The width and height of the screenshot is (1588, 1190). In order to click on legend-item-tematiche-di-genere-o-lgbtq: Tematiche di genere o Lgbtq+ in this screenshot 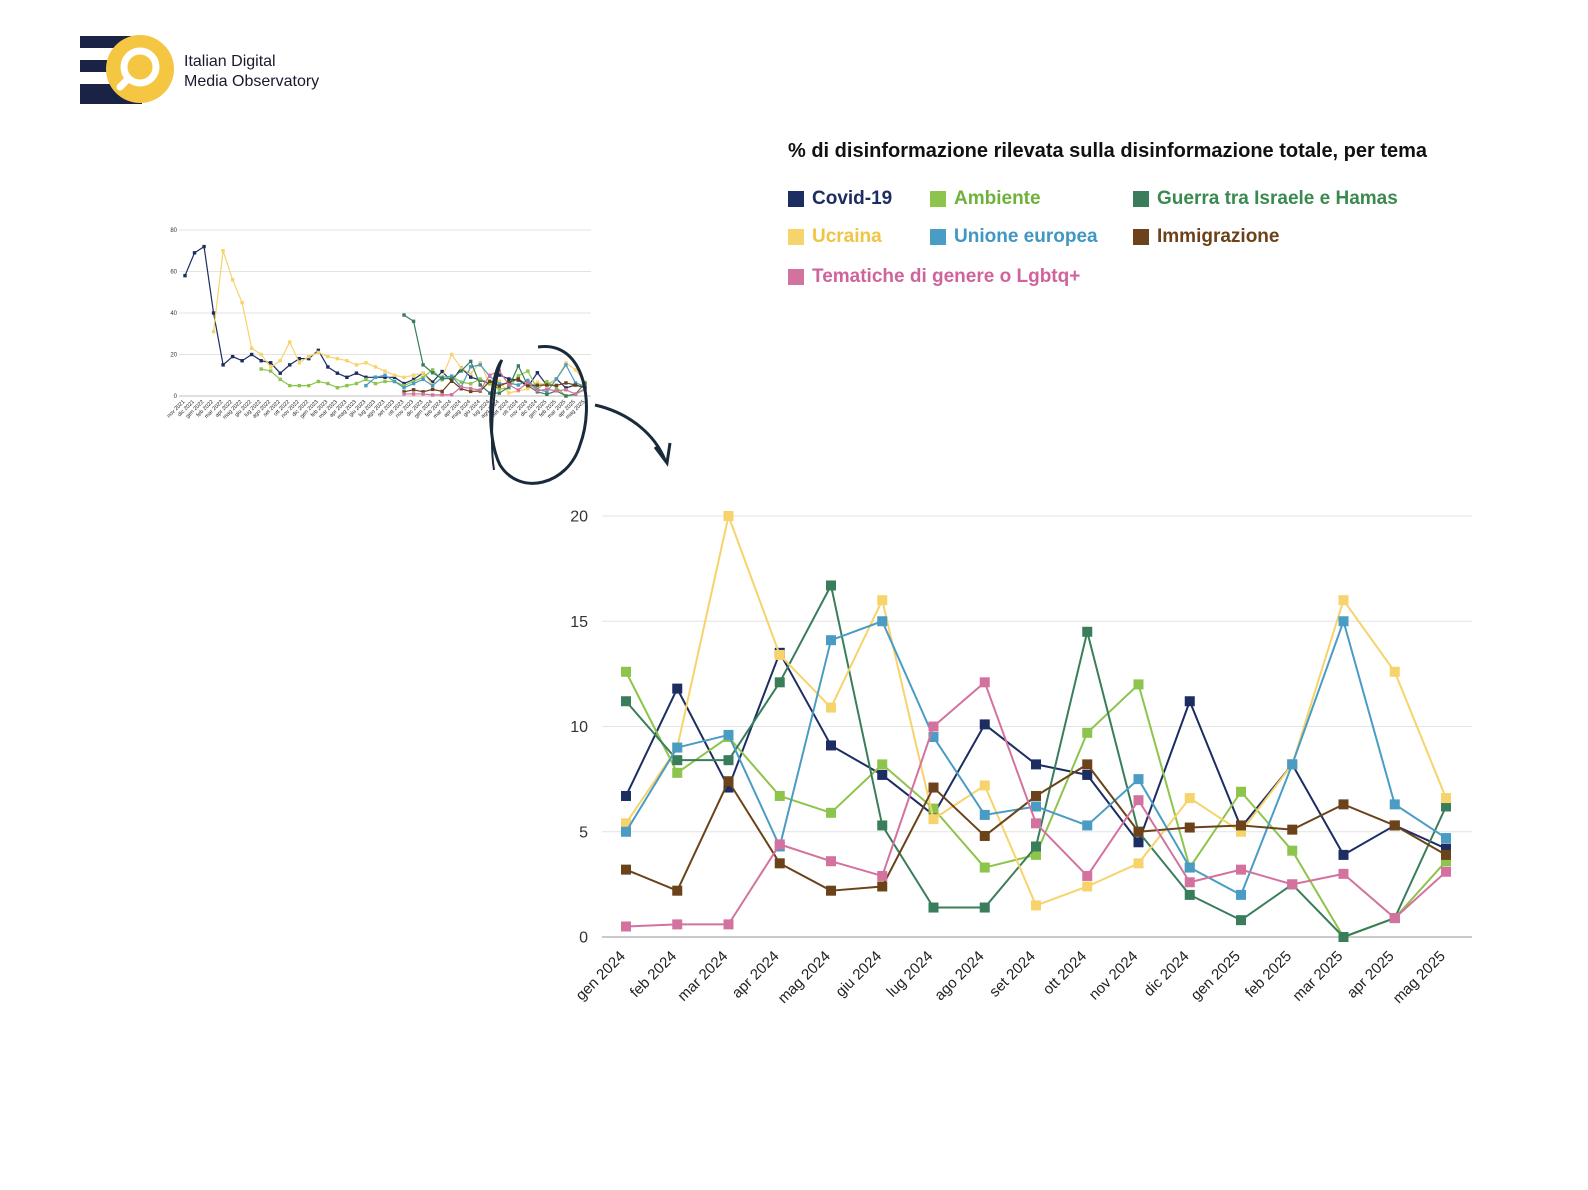, I will do `click(934, 277)`.